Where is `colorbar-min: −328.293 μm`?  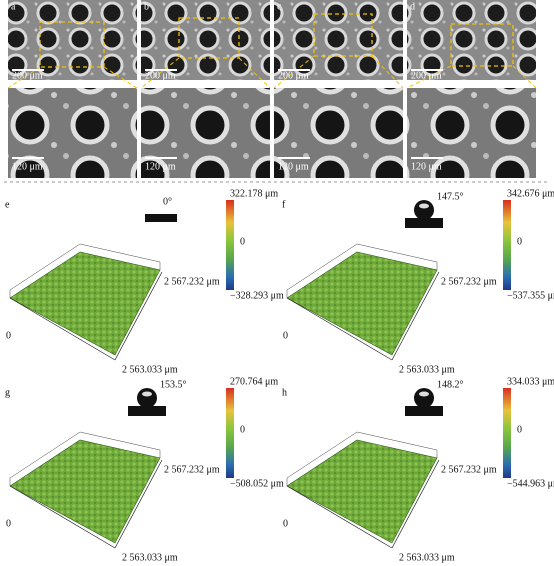
colorbar-min: −328.293 μm is located at coordinates (257, 295).